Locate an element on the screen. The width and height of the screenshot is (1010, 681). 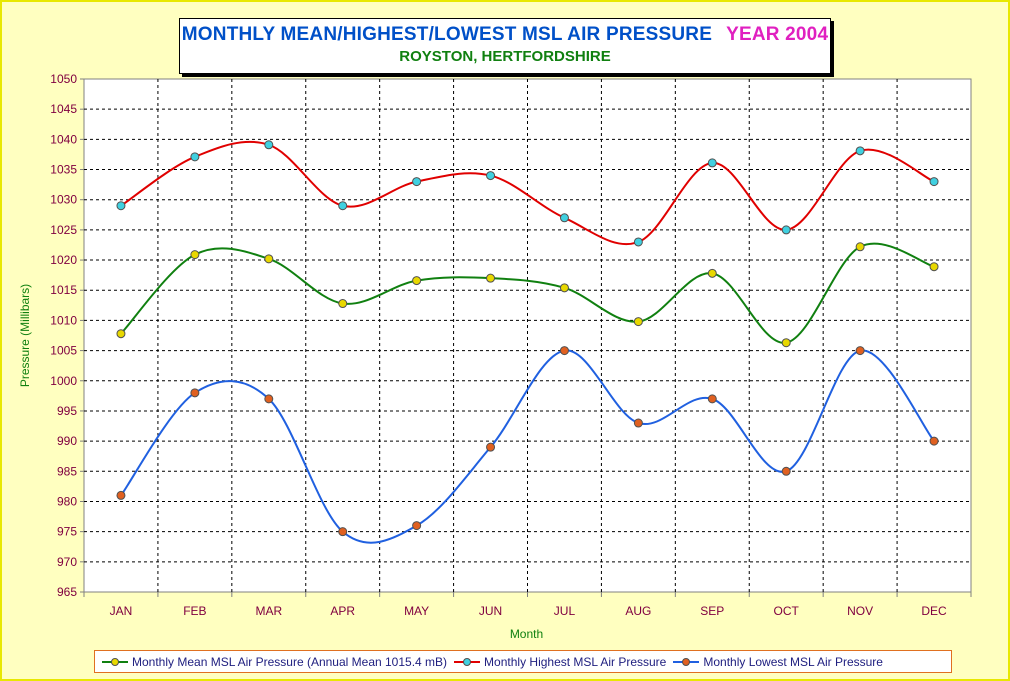
y-tick-label: 980 is located at coordinates (67, 501).